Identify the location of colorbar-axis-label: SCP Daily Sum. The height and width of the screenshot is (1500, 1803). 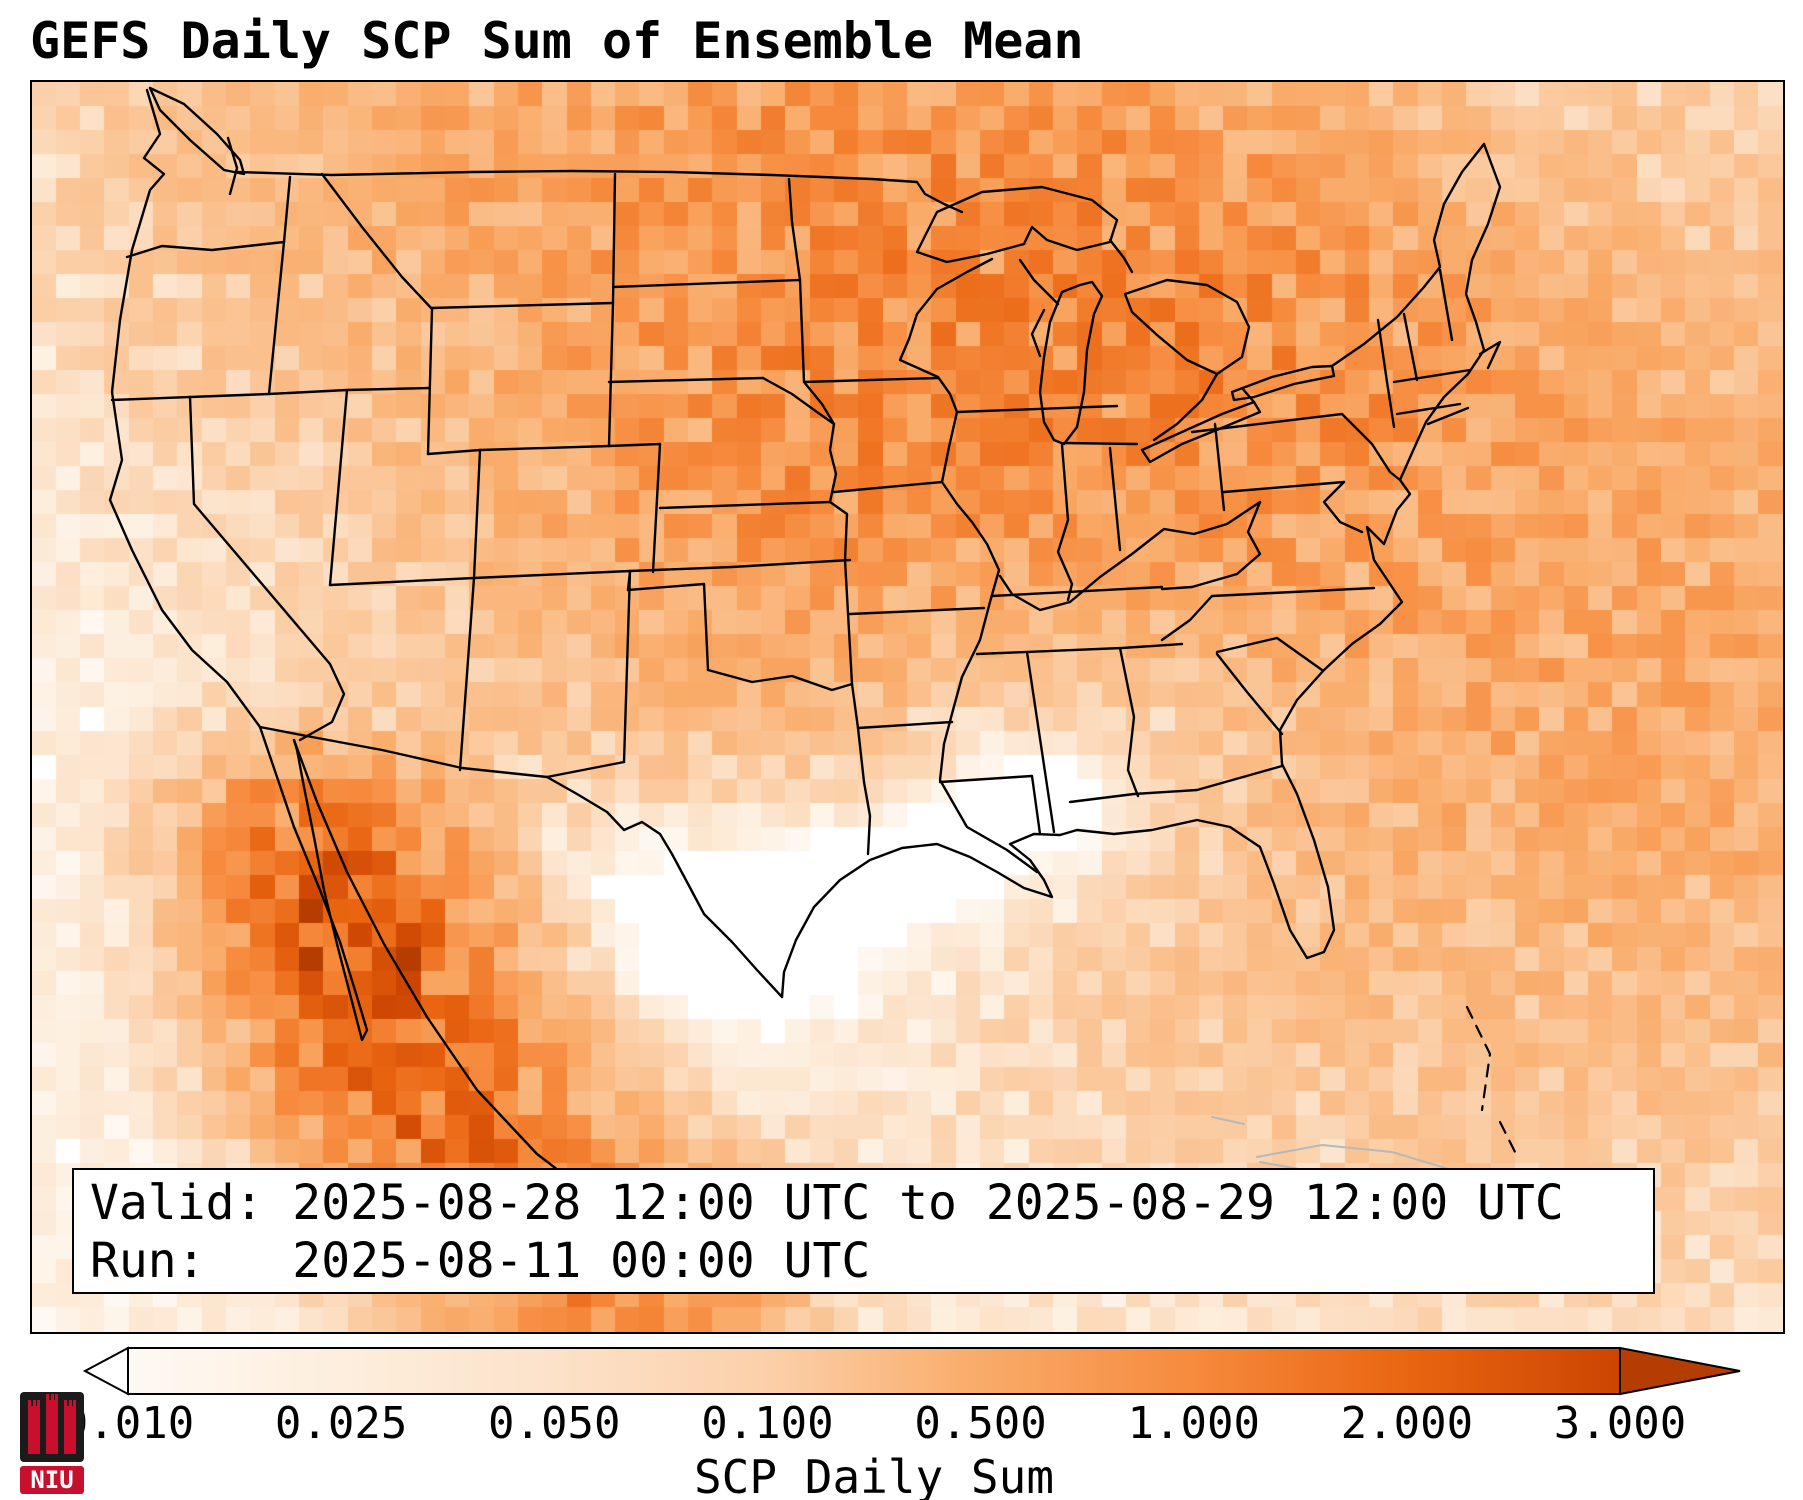
(874, 1475).